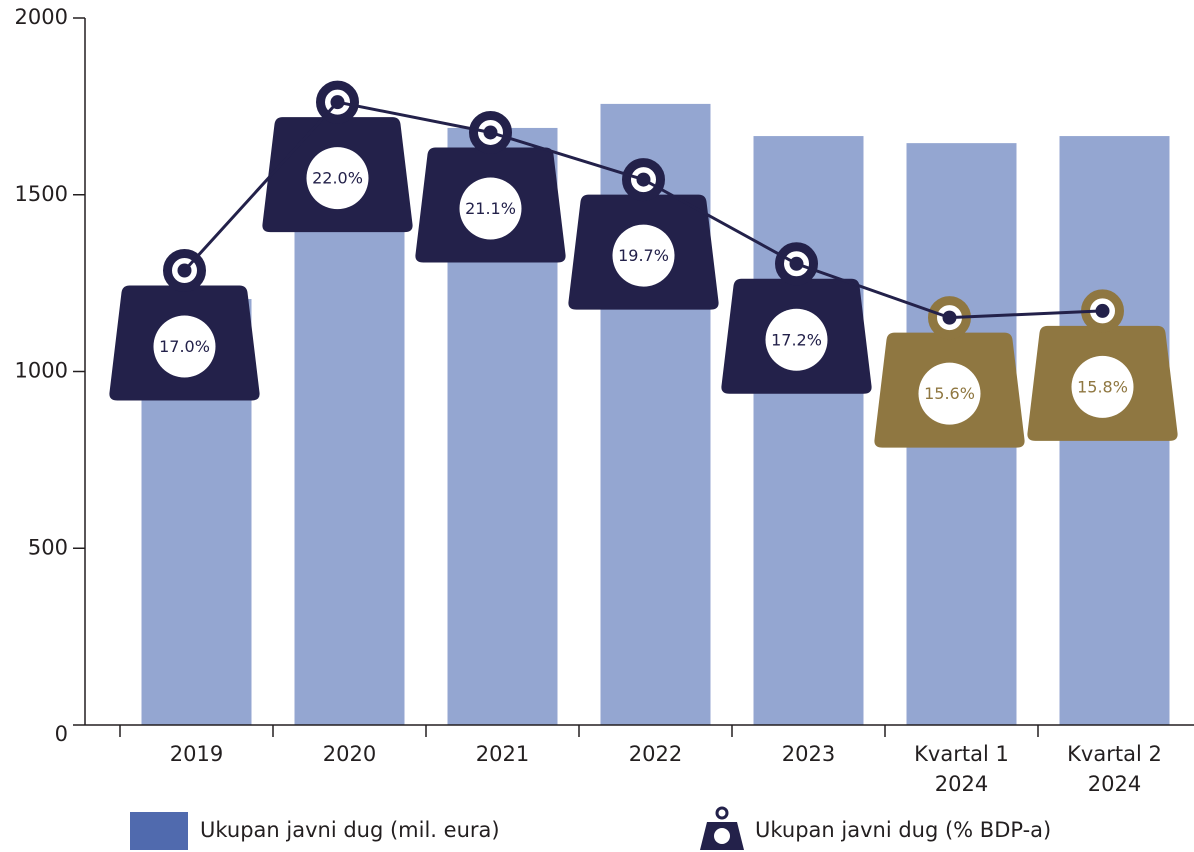  I want to click on legend-swatch, so click(159, 831).